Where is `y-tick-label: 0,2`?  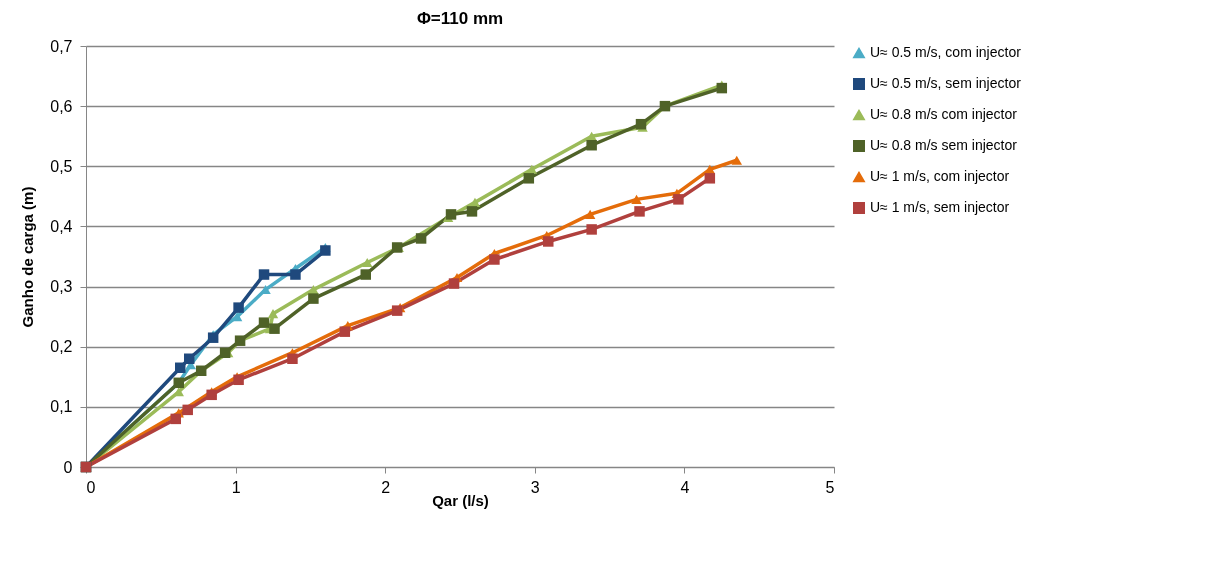
y-tick-label: 0,2 is located at coordinates (61, 347).